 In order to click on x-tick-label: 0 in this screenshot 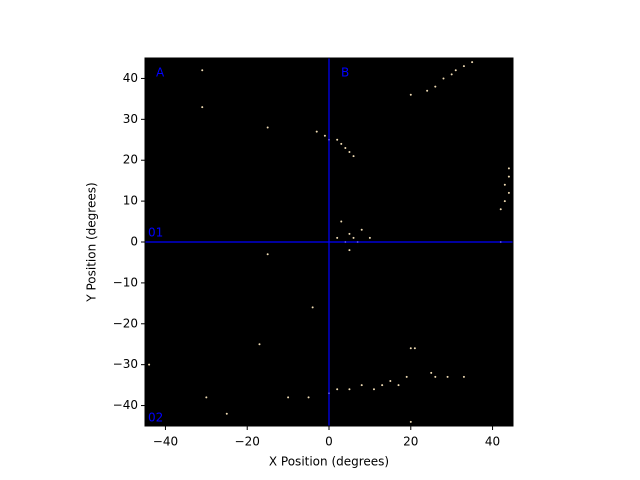, I will do `click(329, 442)`.